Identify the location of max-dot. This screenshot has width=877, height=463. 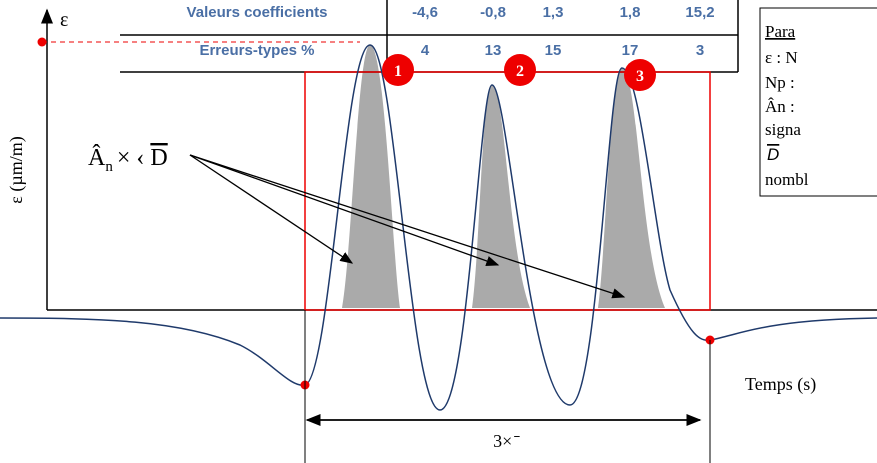
(42, 42).